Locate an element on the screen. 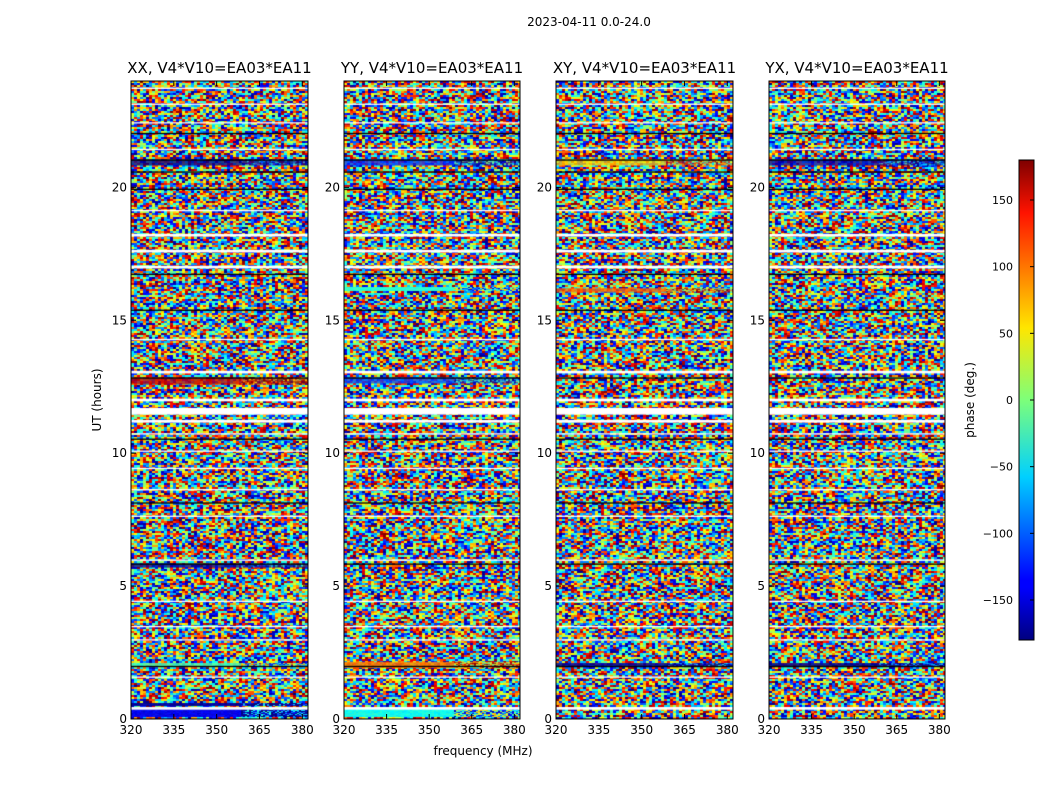 The height and width of the screenshot is (800, 1050). panel-title: YX, V4*V10=EA03*EA11 is located at coordinates (856, 68).